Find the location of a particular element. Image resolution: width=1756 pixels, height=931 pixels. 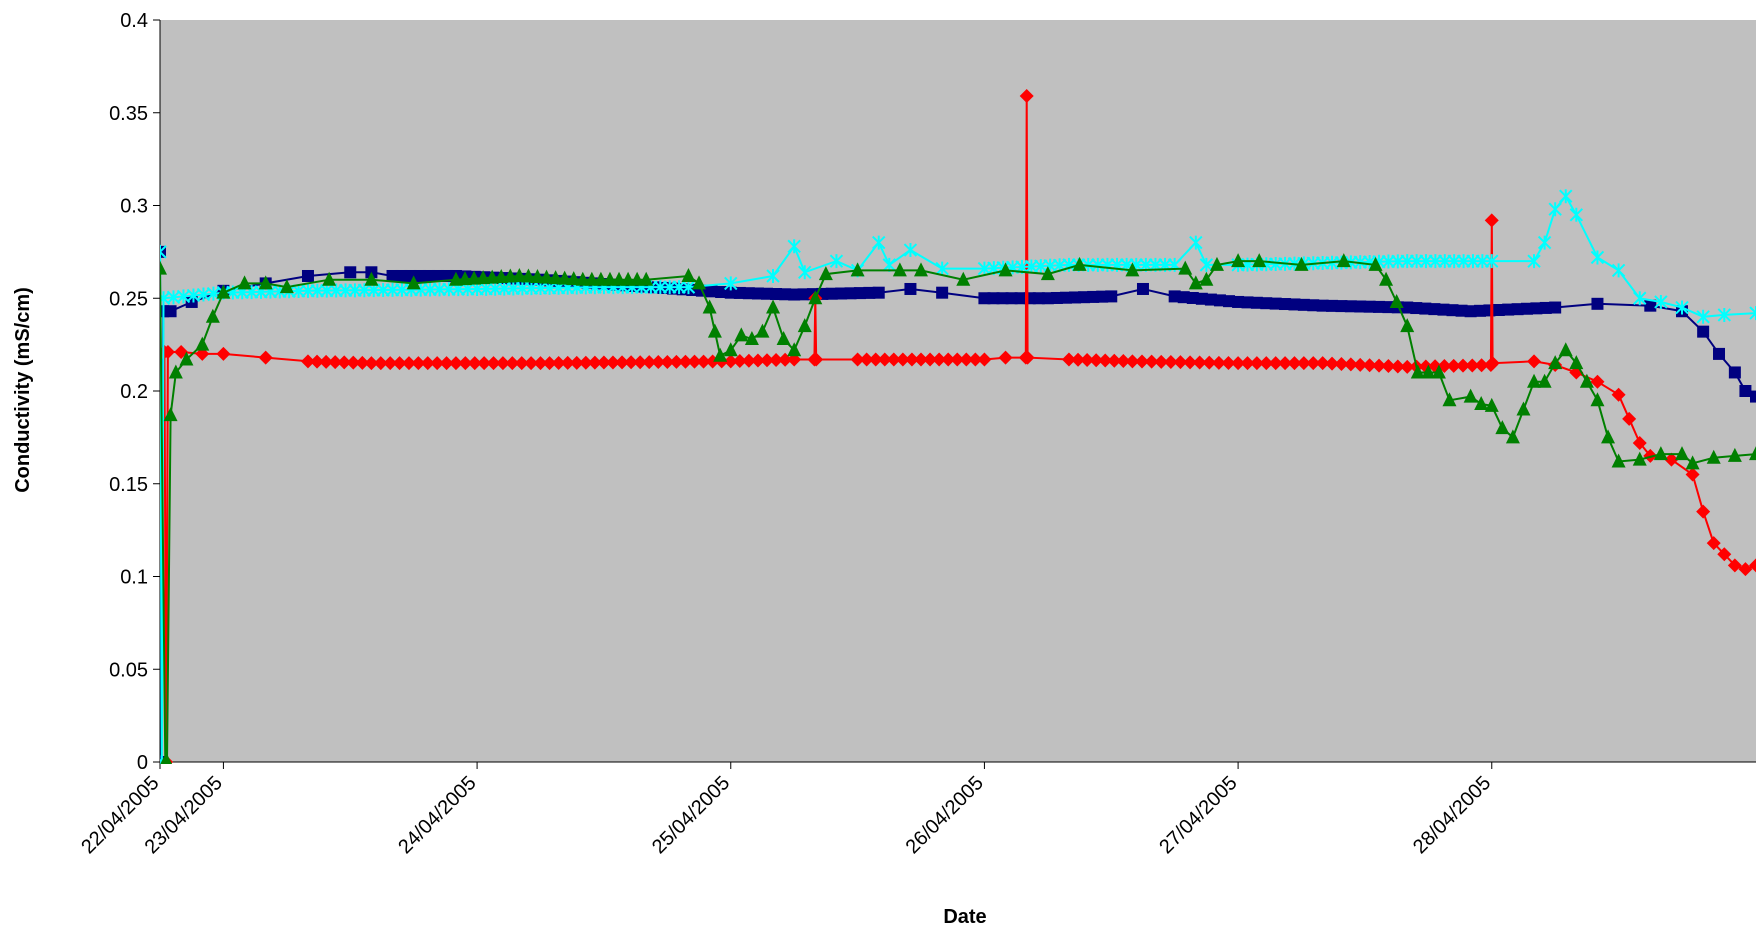

x-tick-label: 24/04/2005 is located at coordinates (437, 815).